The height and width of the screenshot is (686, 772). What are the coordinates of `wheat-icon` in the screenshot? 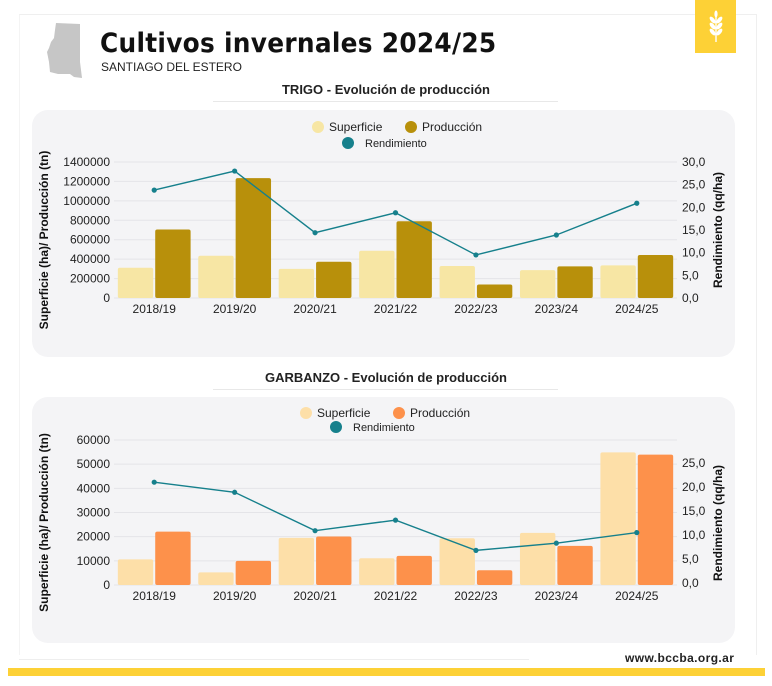 It's located at (715, 26).